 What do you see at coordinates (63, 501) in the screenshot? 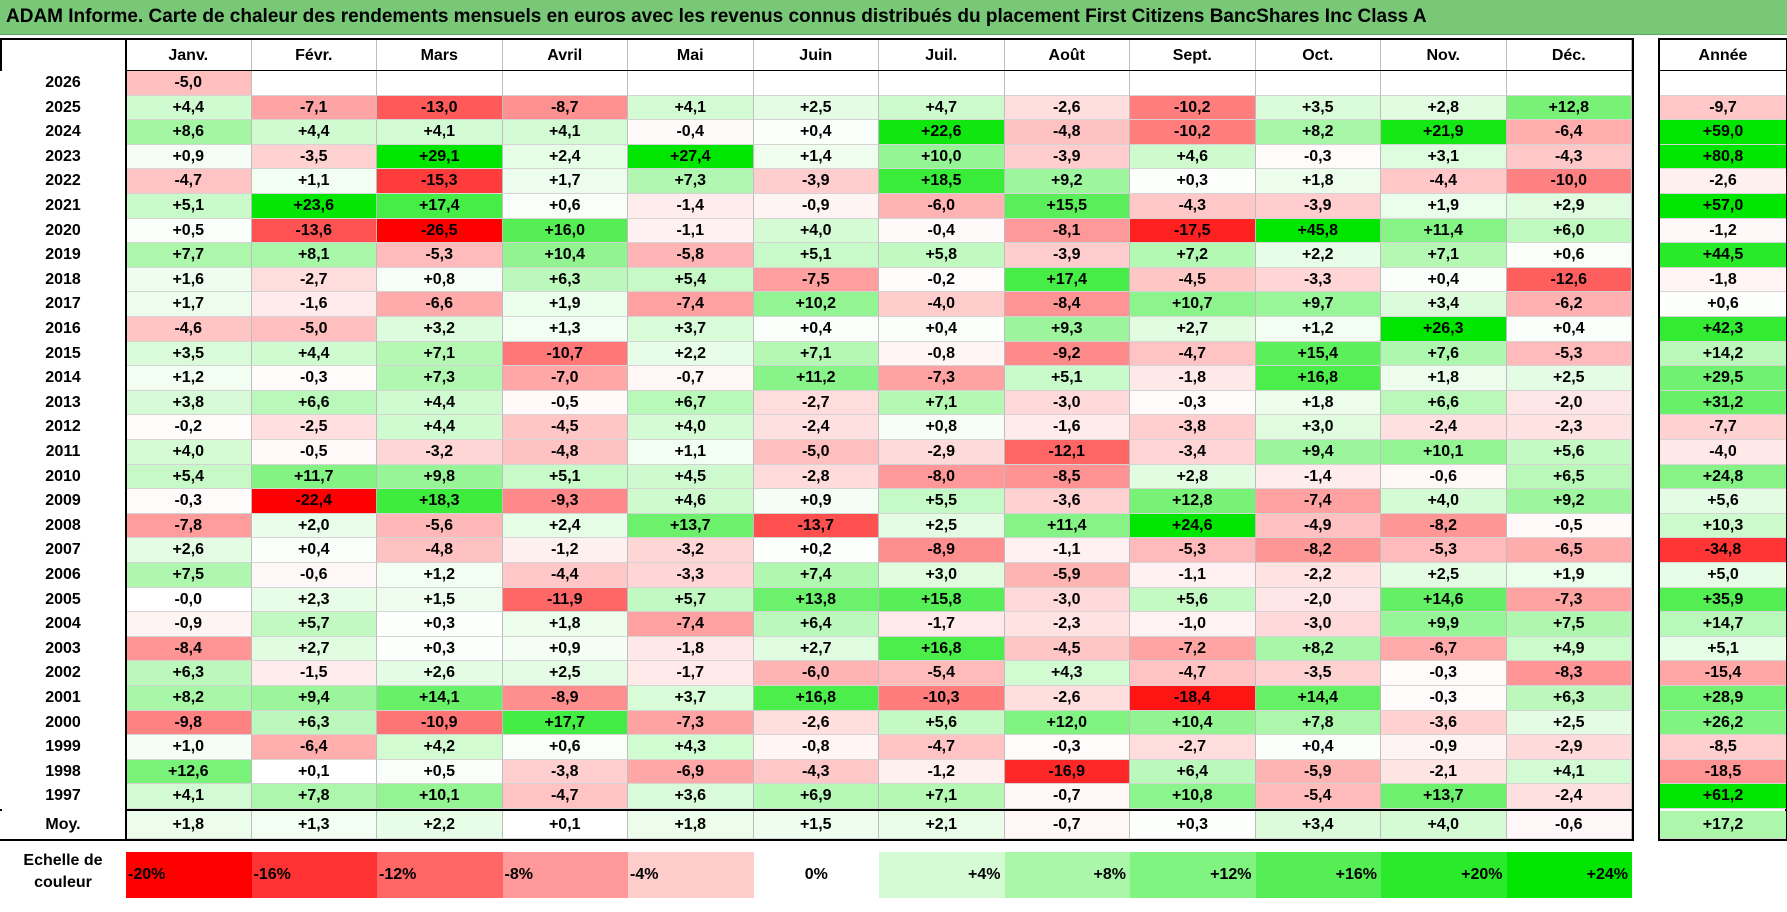
I see `year-label: 2009` at bounding box center [63, 501].